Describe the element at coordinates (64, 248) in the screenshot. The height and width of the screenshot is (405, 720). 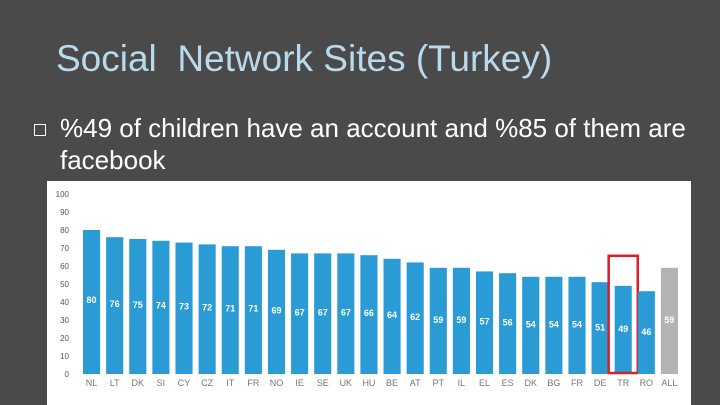
I see `y-tick-label: 70` at that location.